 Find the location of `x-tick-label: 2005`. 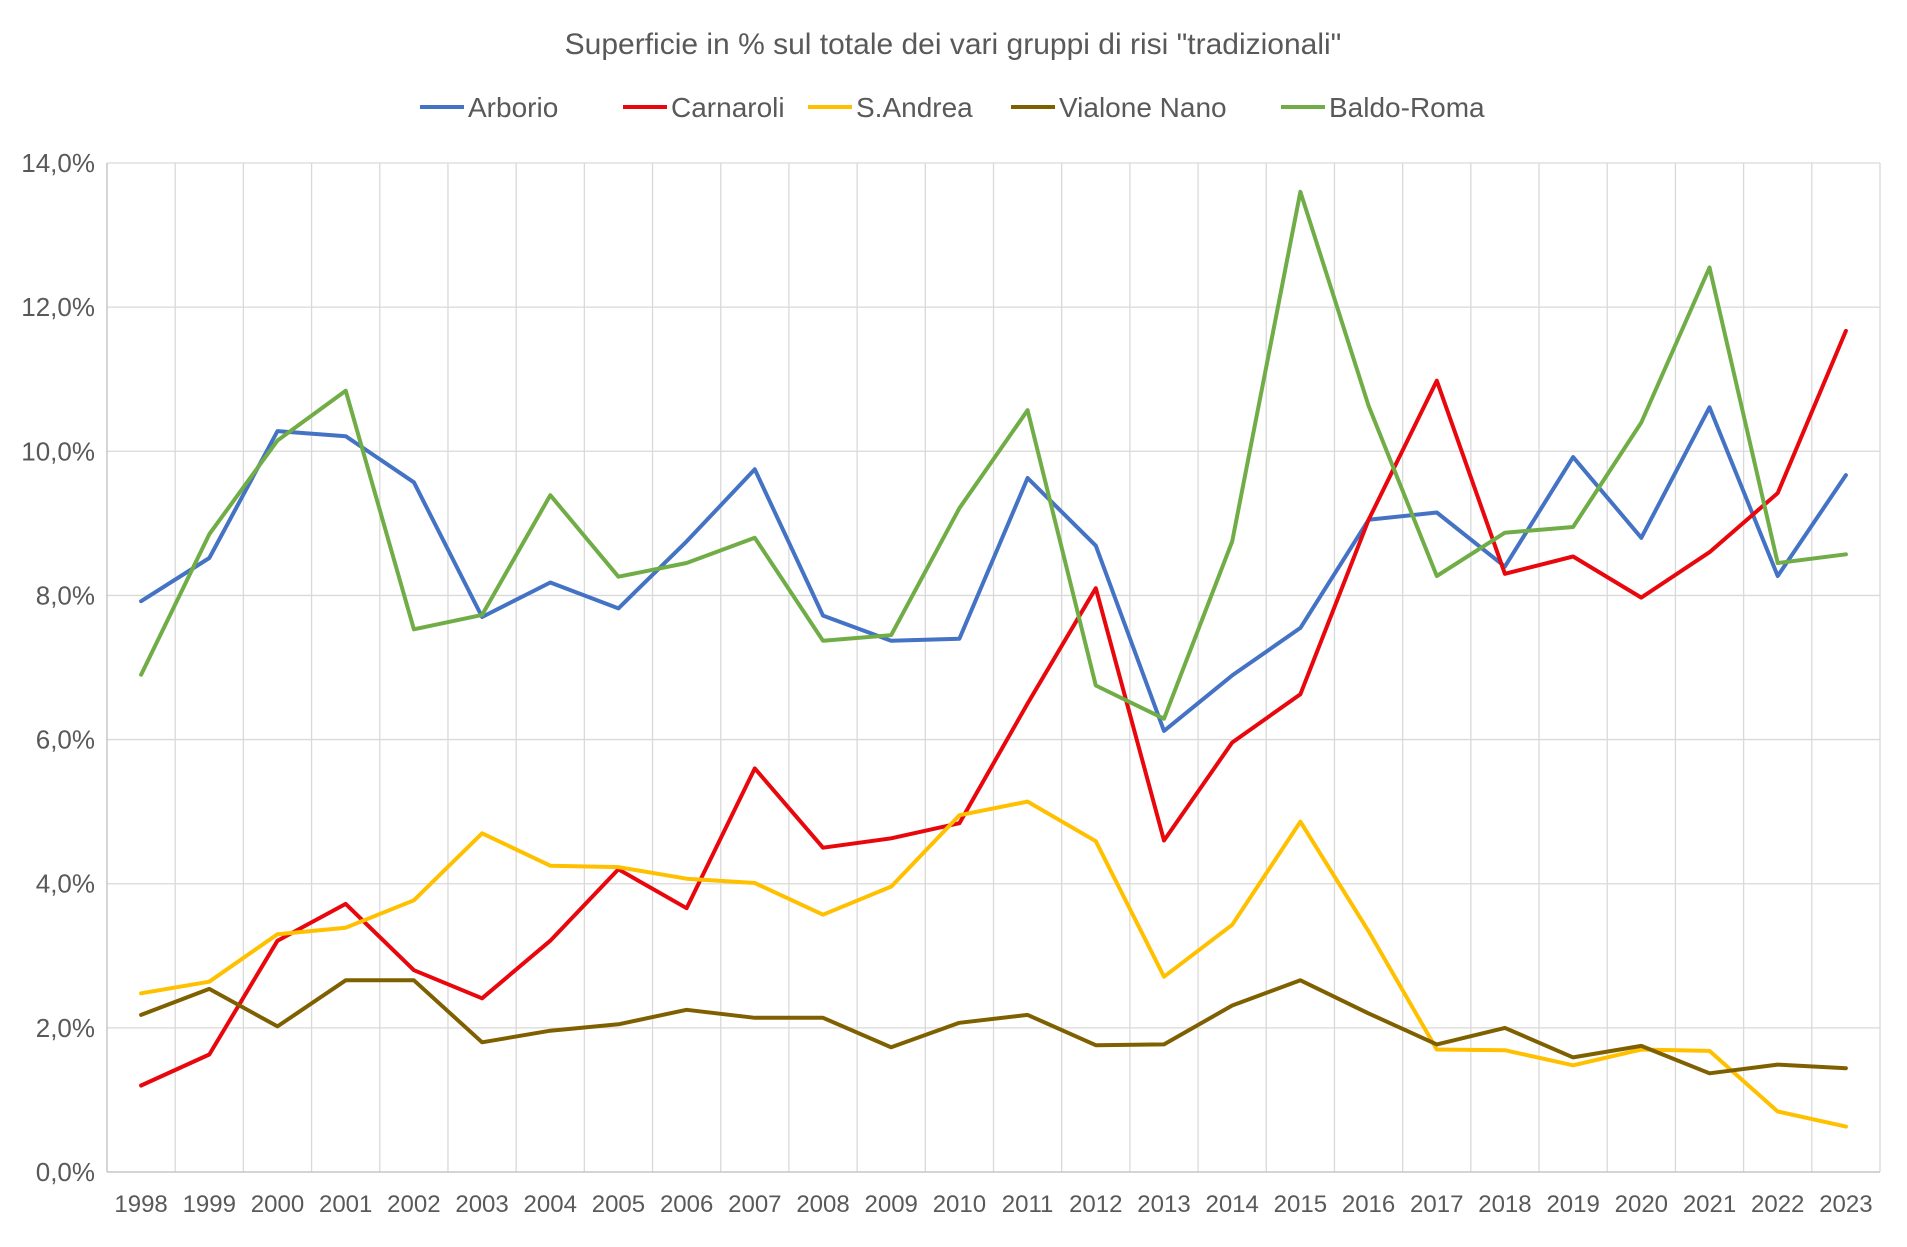

x-tick-label: 2005 is located at coordinates (618, 1204).